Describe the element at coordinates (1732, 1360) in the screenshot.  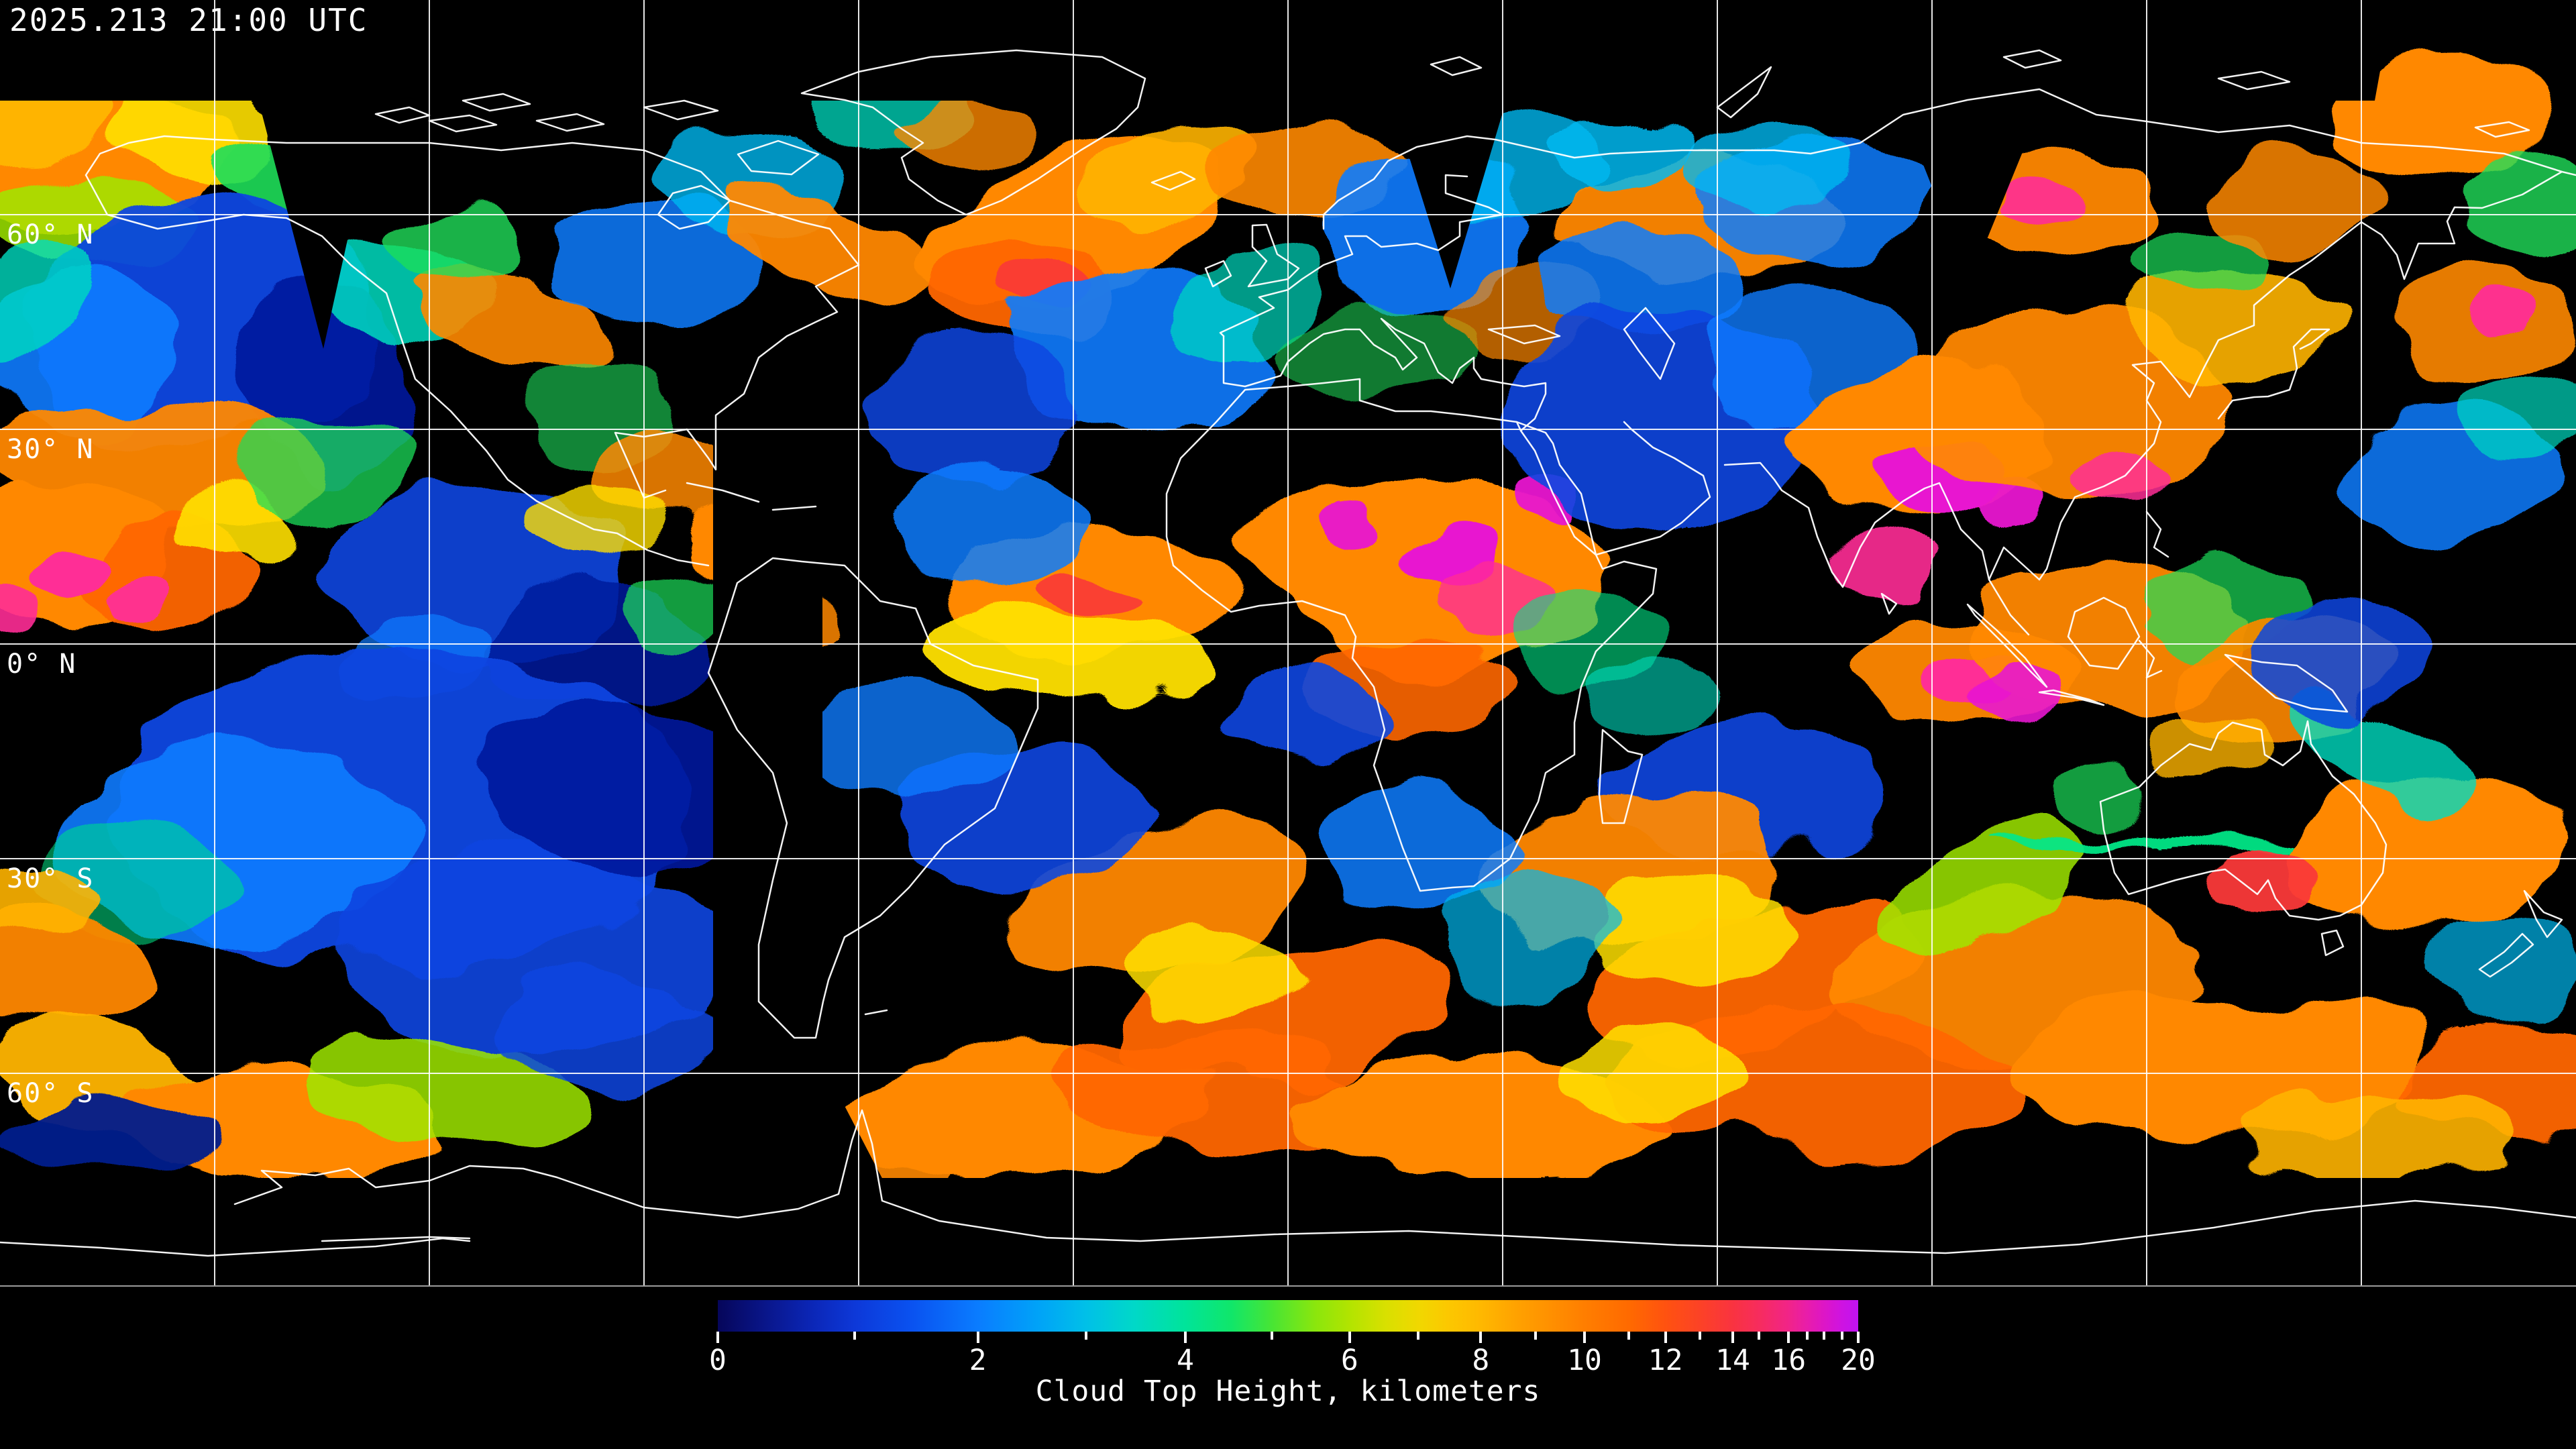
I see `colorbar-tick-label: 14` at that location.